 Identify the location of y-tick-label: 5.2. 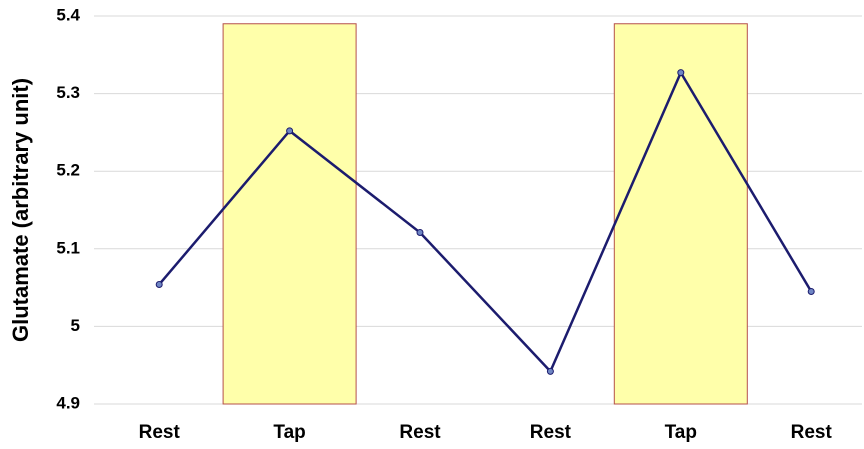
(68, 170).